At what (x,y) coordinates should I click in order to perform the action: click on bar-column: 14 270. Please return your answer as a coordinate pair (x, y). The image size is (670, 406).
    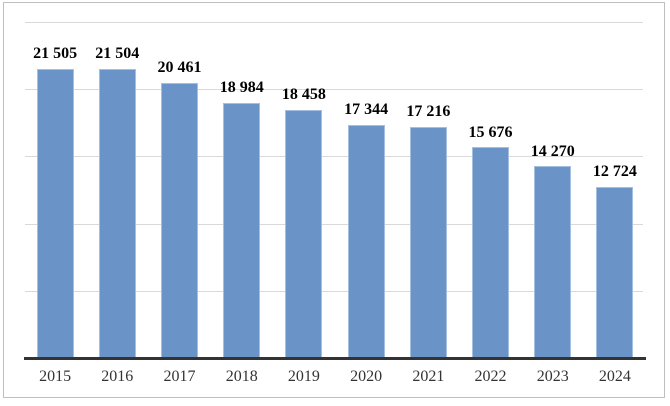
    Looking at the image, I should click on (553, 190).